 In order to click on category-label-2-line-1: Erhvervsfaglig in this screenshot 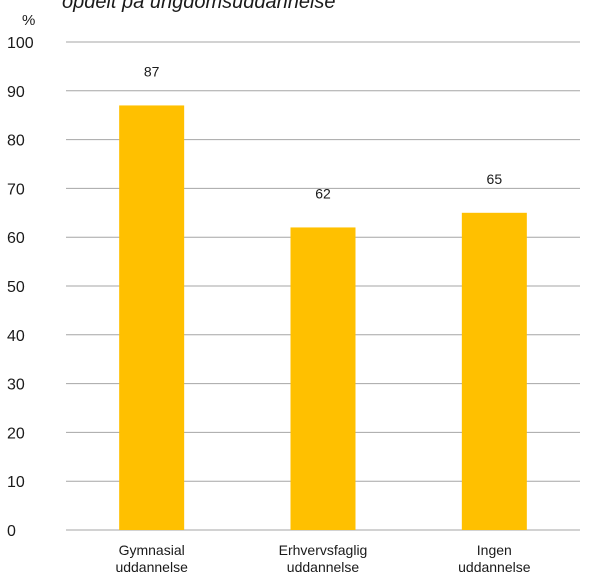, I will do `click(323, 550)`.